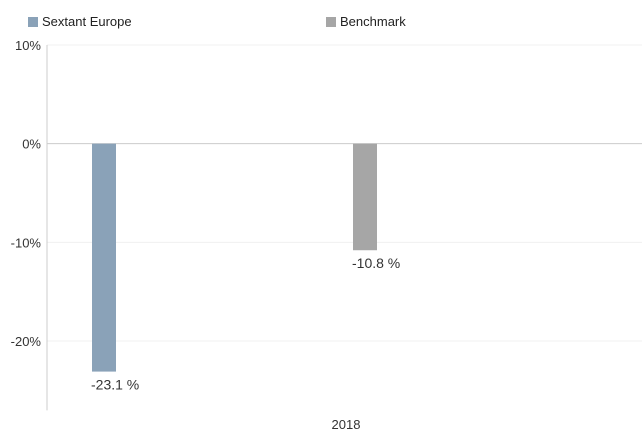 This screenshot has width=642, height=430. I want to click on legend-item-benchmark: Benchmark, so click(366, 21).